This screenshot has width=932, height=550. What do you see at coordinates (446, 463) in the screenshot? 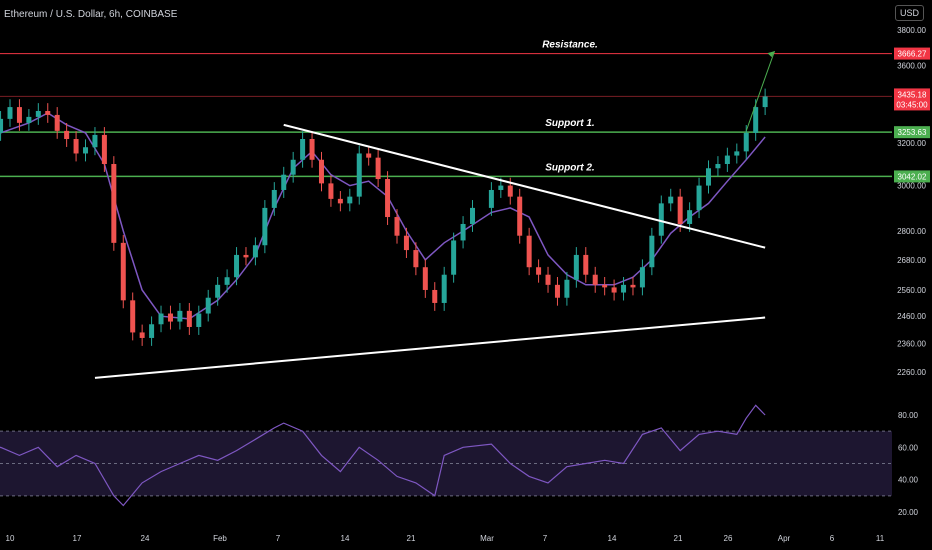
I see `rsi-band-layer` at bounding box center [446, 463].